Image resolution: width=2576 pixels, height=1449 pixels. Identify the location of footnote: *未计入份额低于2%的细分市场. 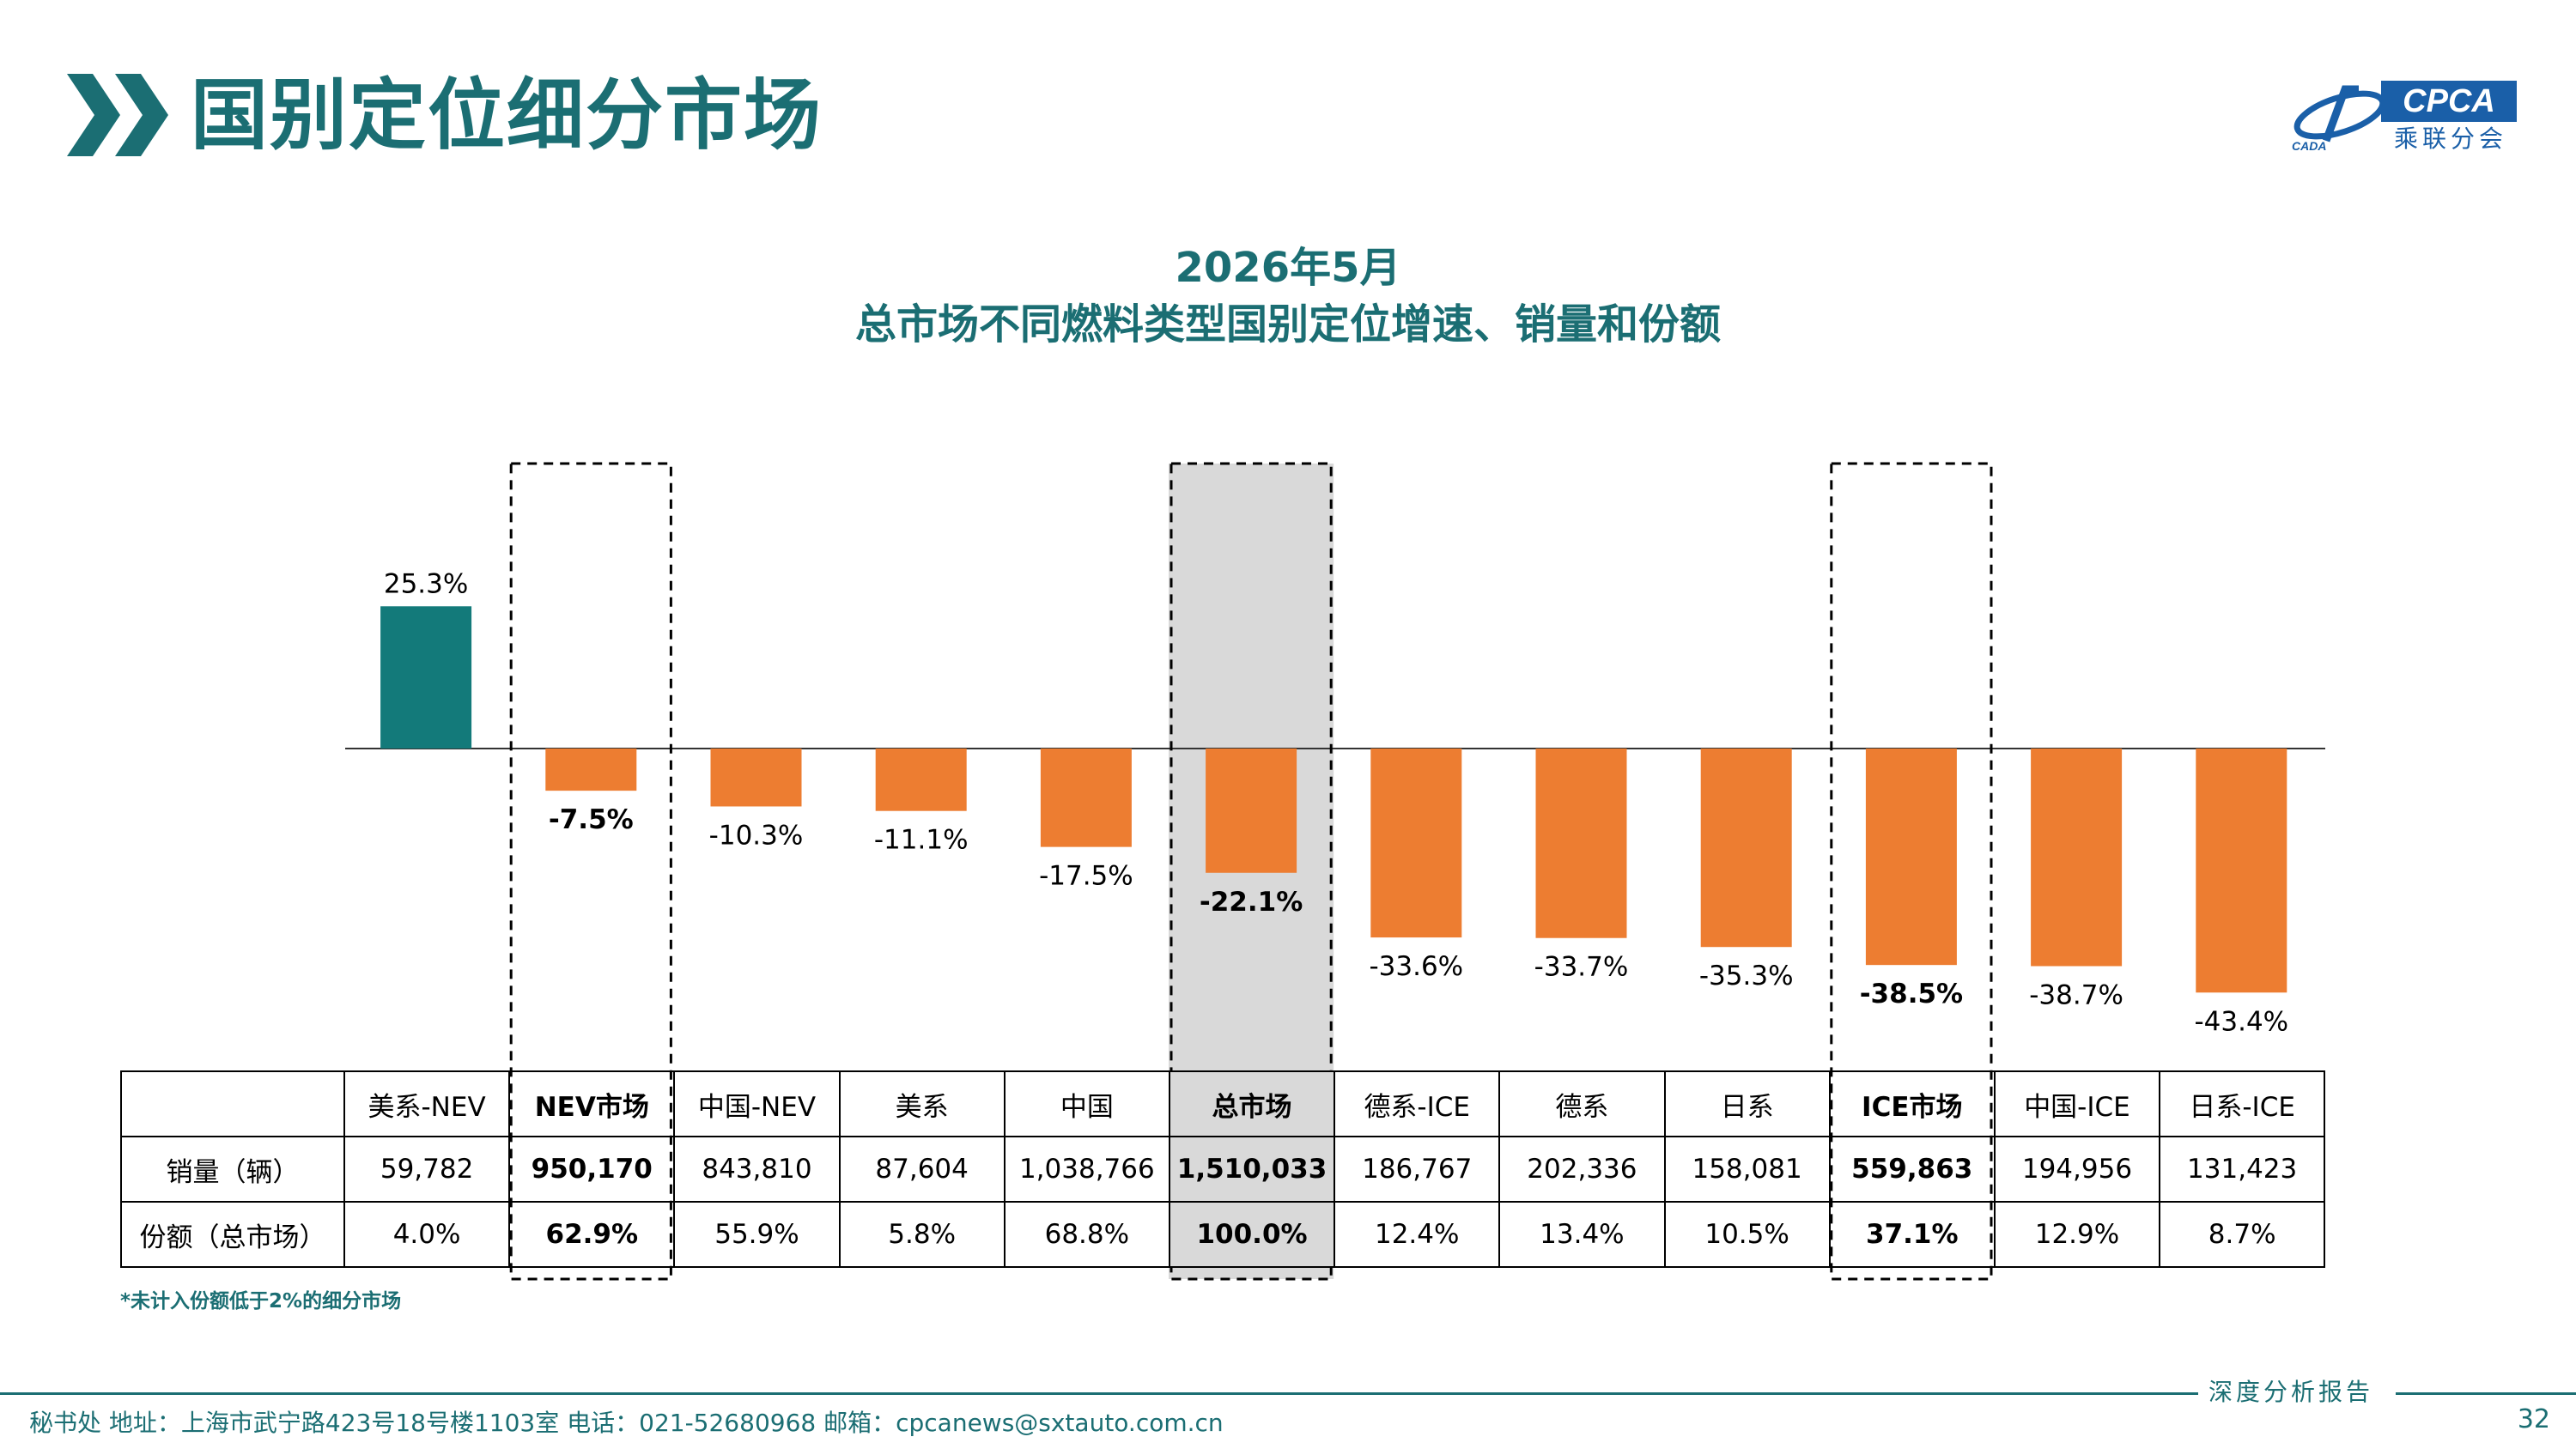
(261, 1301).